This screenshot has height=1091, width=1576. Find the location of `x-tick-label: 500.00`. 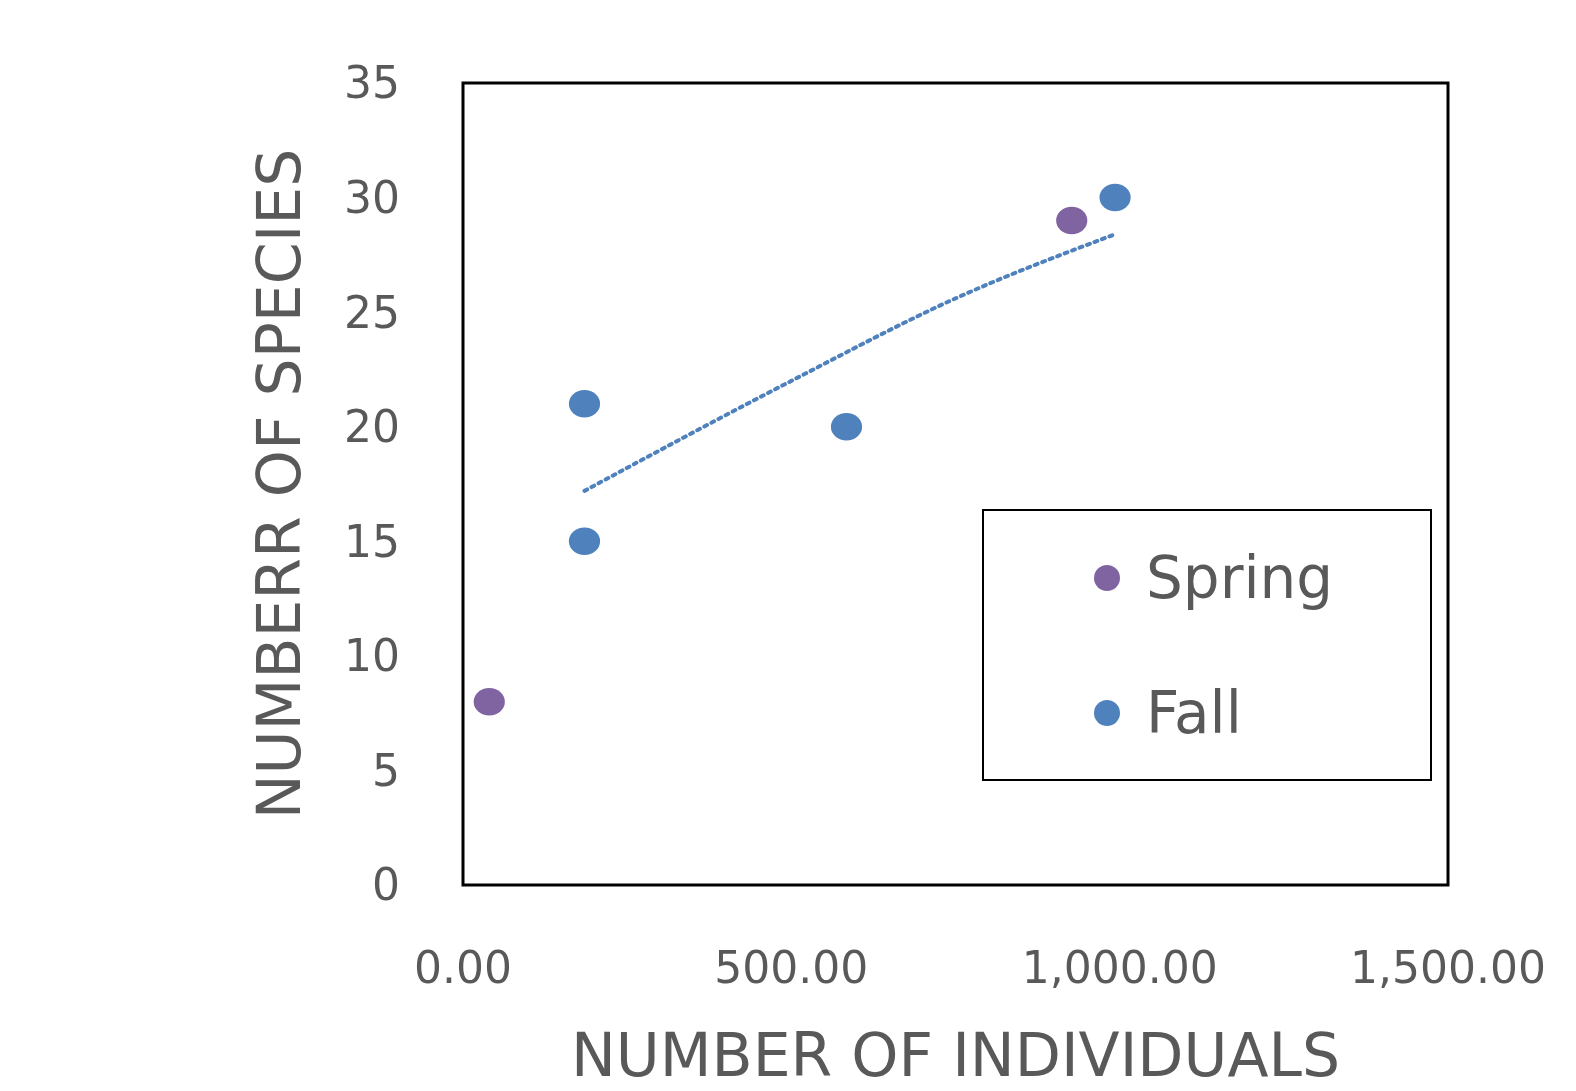

x-tick-label: 500.00 is located at coordinates (791, 967).